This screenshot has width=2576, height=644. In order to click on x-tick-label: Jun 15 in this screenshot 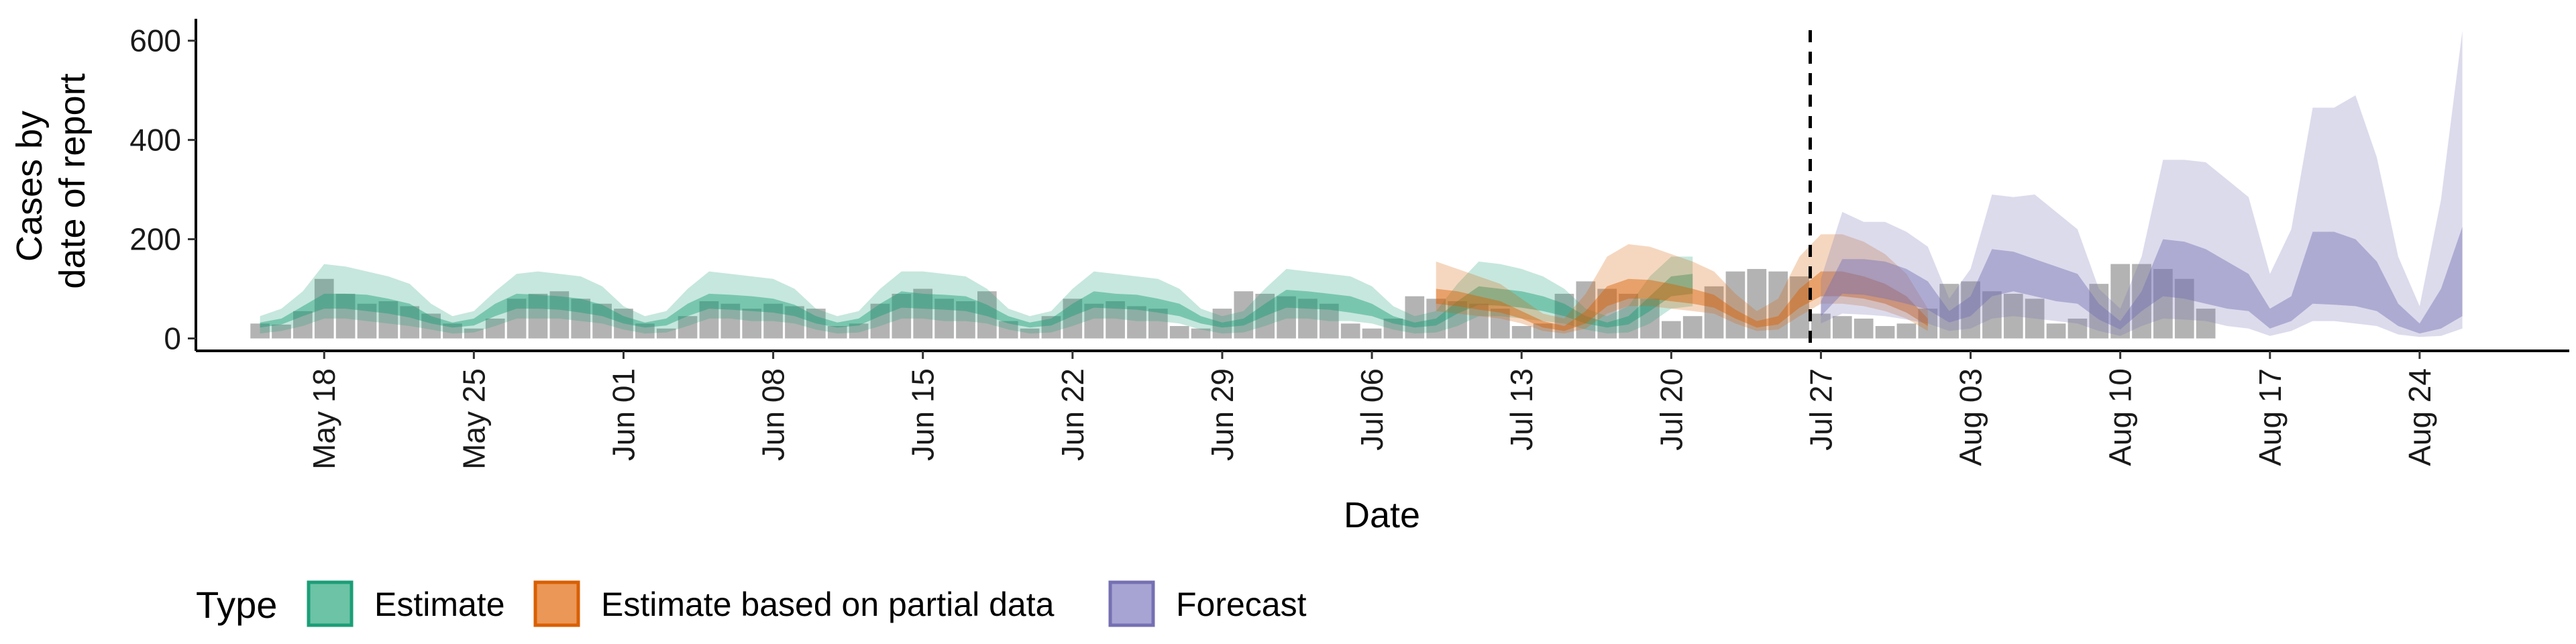, I will do `click(923, 414)`.